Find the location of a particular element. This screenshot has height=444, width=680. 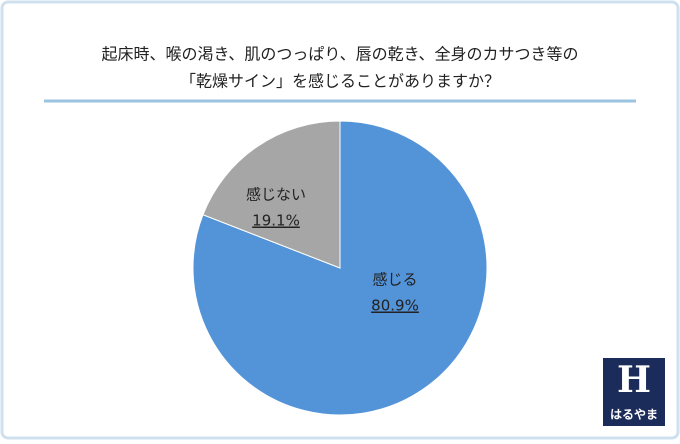

chart-title: 起床時、喉の渇き、肌のつっぱり、唇の乾き、全身のカサつき等の is located at coordinates (339, 54).